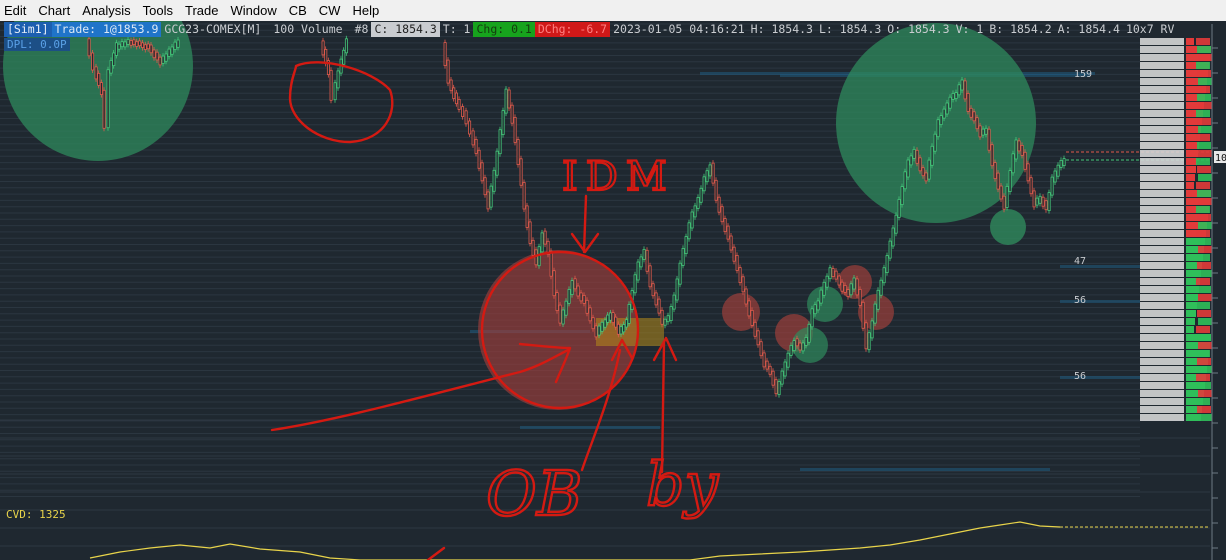 Image resolution: width=1226 pixels, height=560 pixels. I want to click on menu-analysis: Analysis, so click(106, 10).